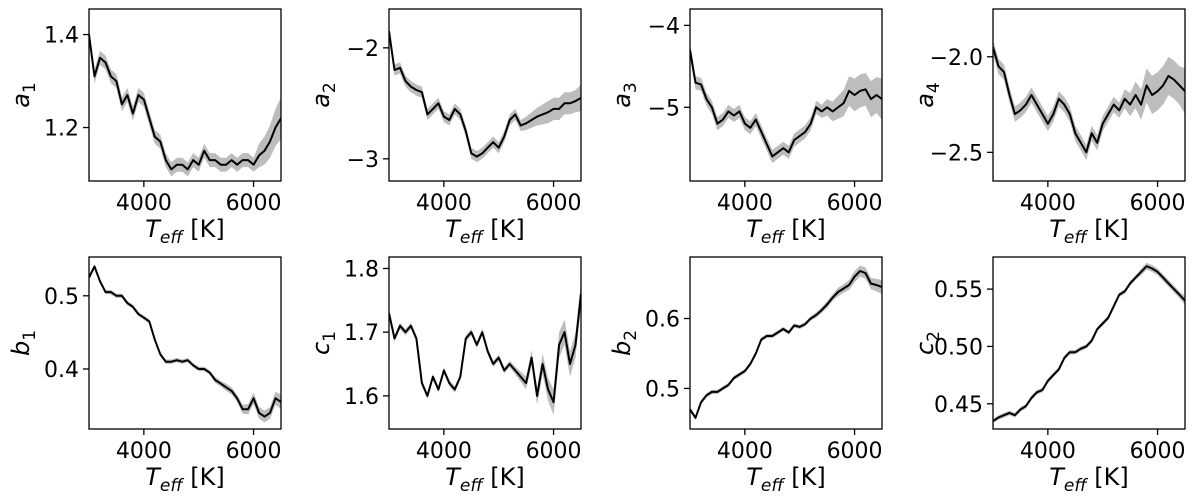 The height and width of the screenshot is (502, 1200). What do you see at coordinates (23, 95) in the screenshot?
I see `y-axis-label: a1` at bounding box center [23, 95].